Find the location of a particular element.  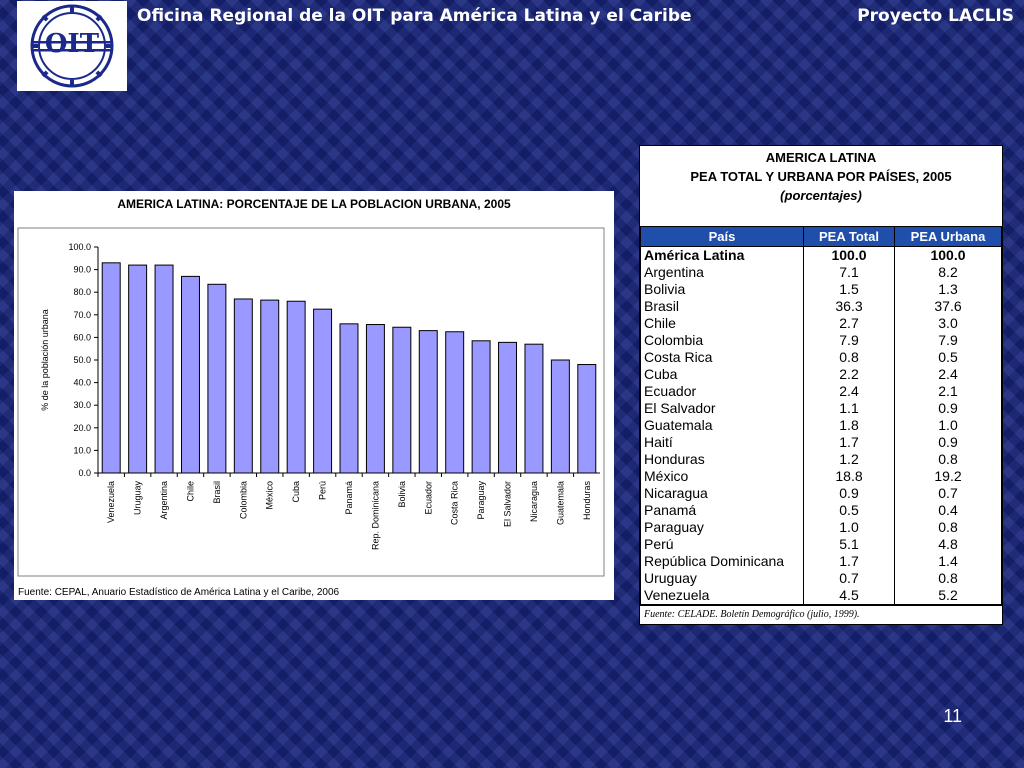

table-caption-region: AMERICA LATINA is located at coordinates (821, 157).